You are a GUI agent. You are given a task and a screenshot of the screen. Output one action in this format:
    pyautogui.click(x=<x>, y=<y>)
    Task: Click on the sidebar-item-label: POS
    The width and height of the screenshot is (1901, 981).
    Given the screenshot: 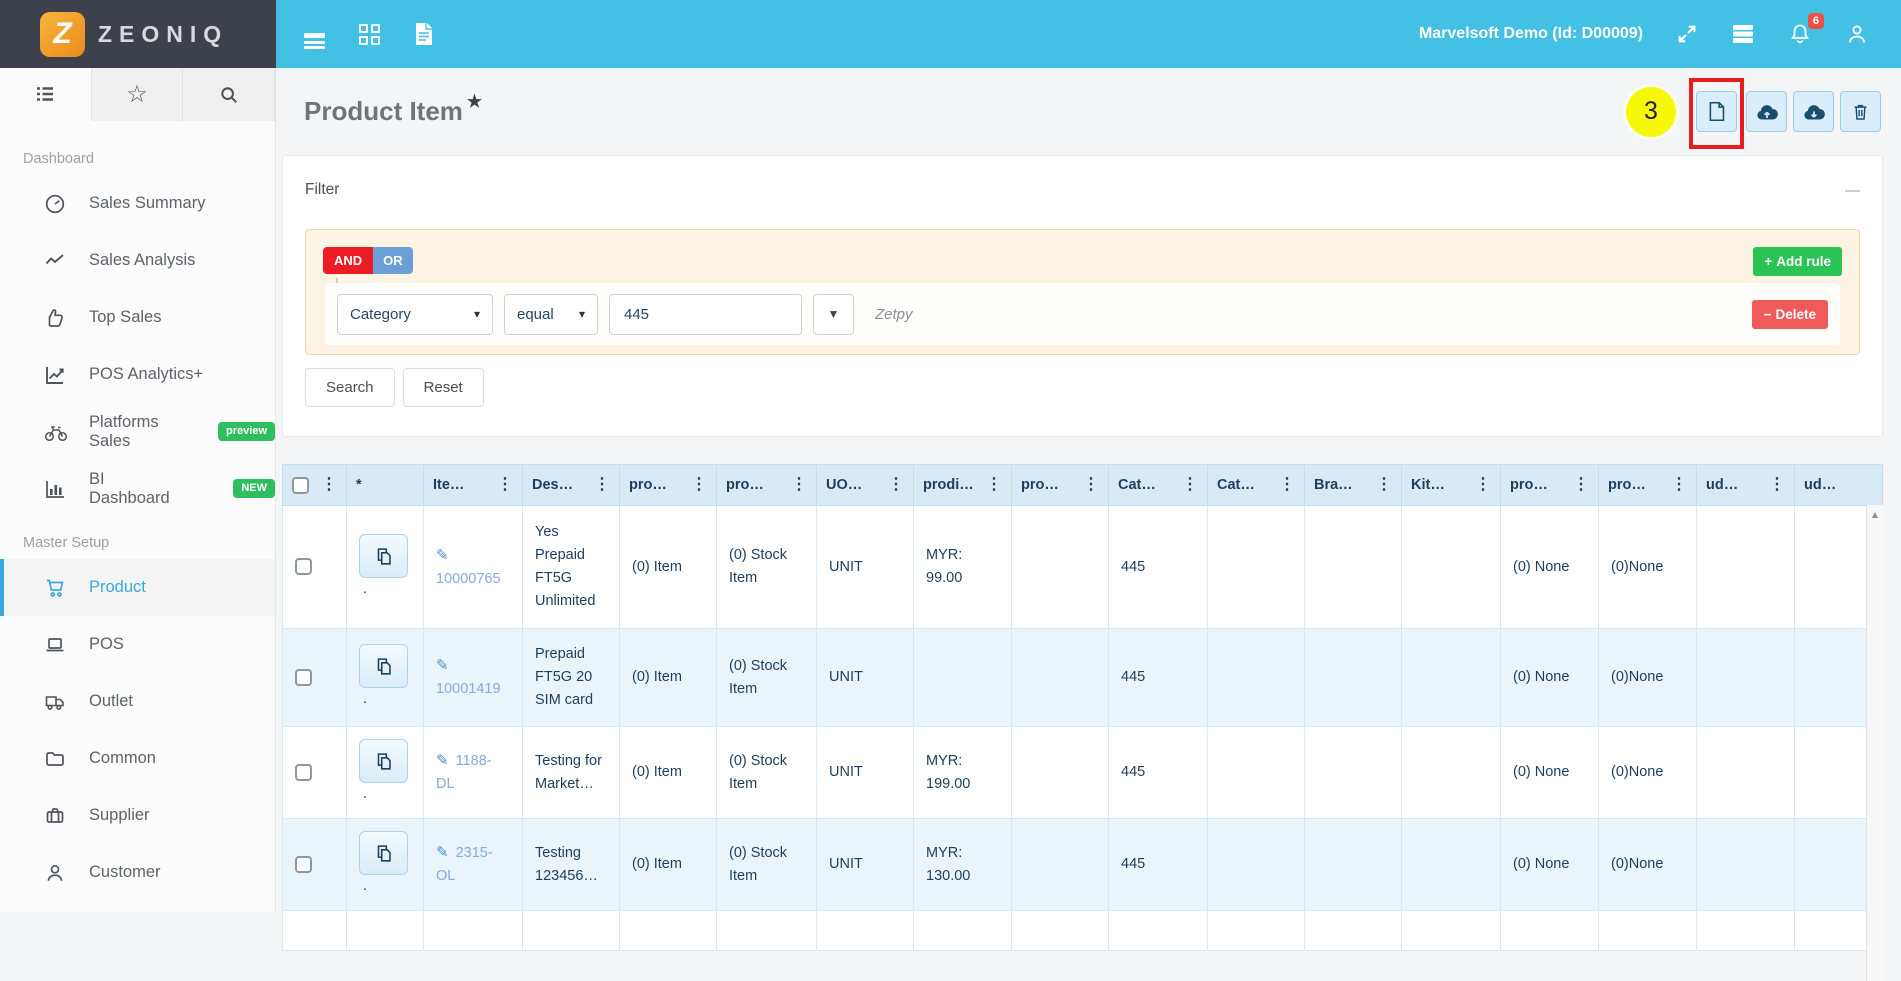 What is the action you would take?
    pyautogui.click(x=106, y=644)
    